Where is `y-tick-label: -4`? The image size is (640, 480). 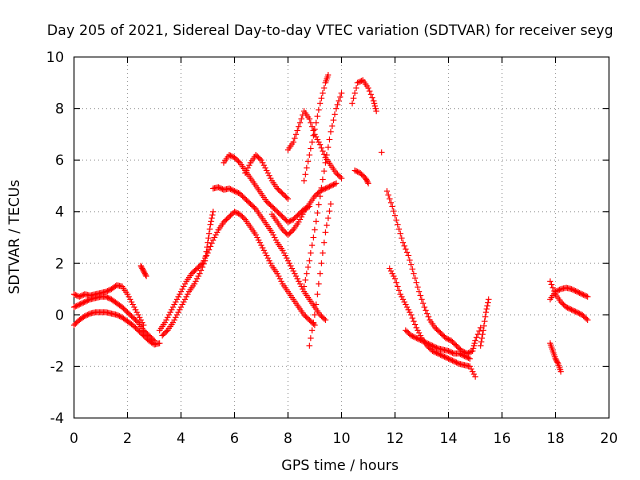 y-tick-label: -4 is located at coordinates (57, 419).